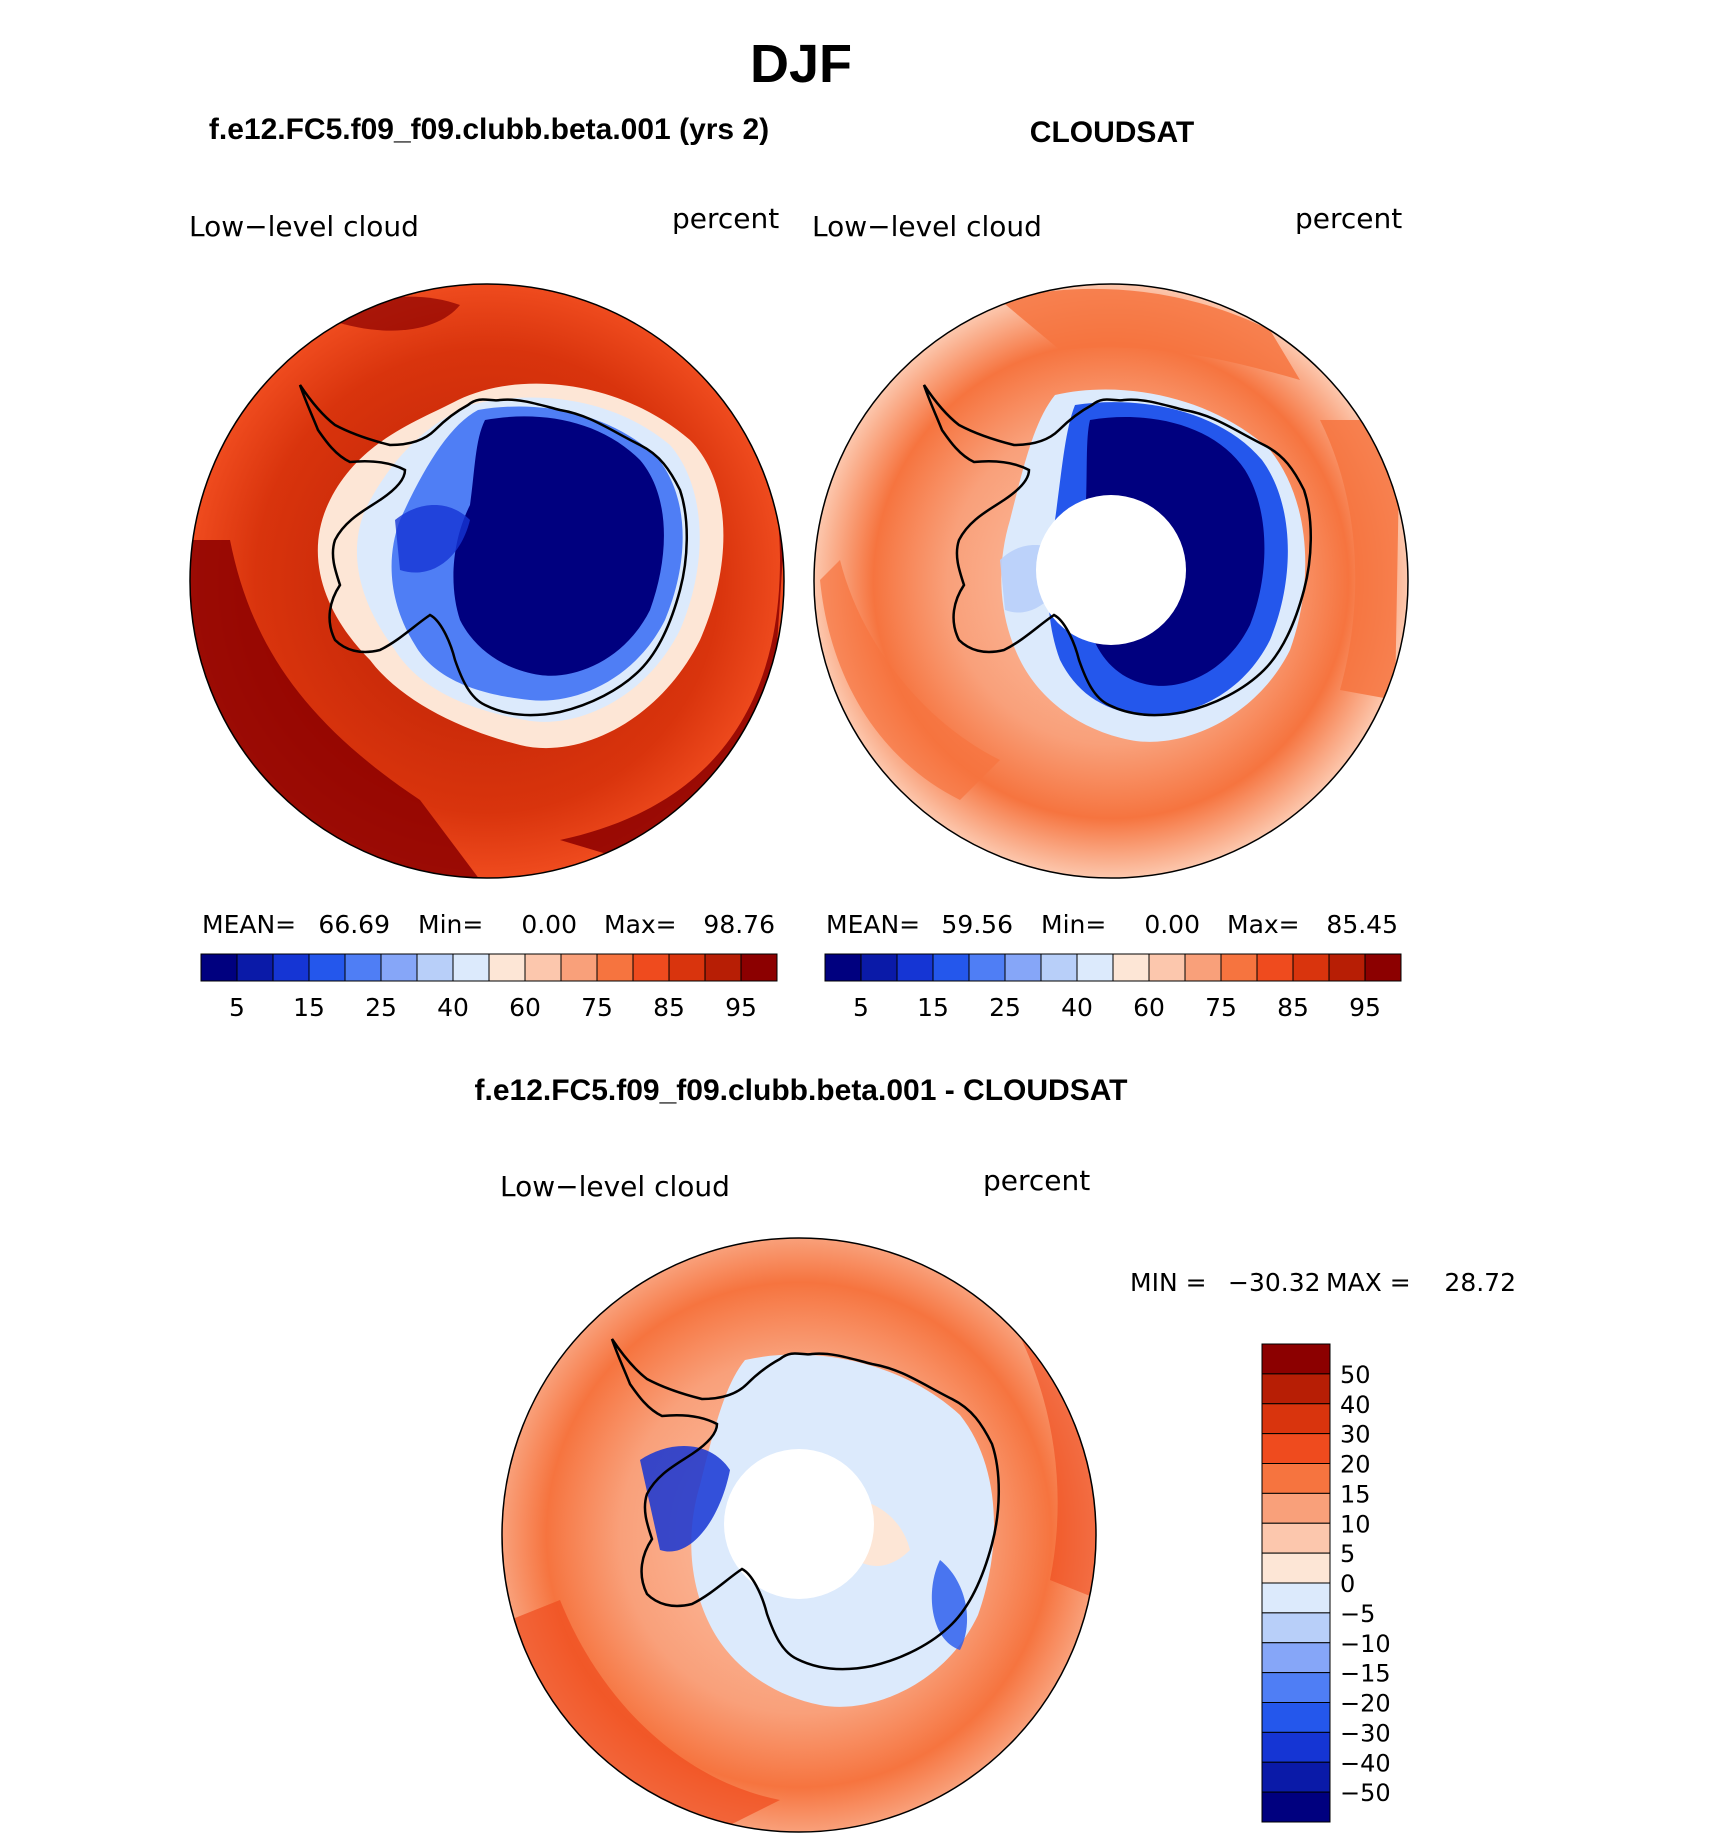 The width and height of the screenshot is (1710, 1839). What do you see at coordinates (1357, 1614) in the screenshot?
I see `panel3-colorbar-tick-label: −5` at bounding box center [1357, 1614].